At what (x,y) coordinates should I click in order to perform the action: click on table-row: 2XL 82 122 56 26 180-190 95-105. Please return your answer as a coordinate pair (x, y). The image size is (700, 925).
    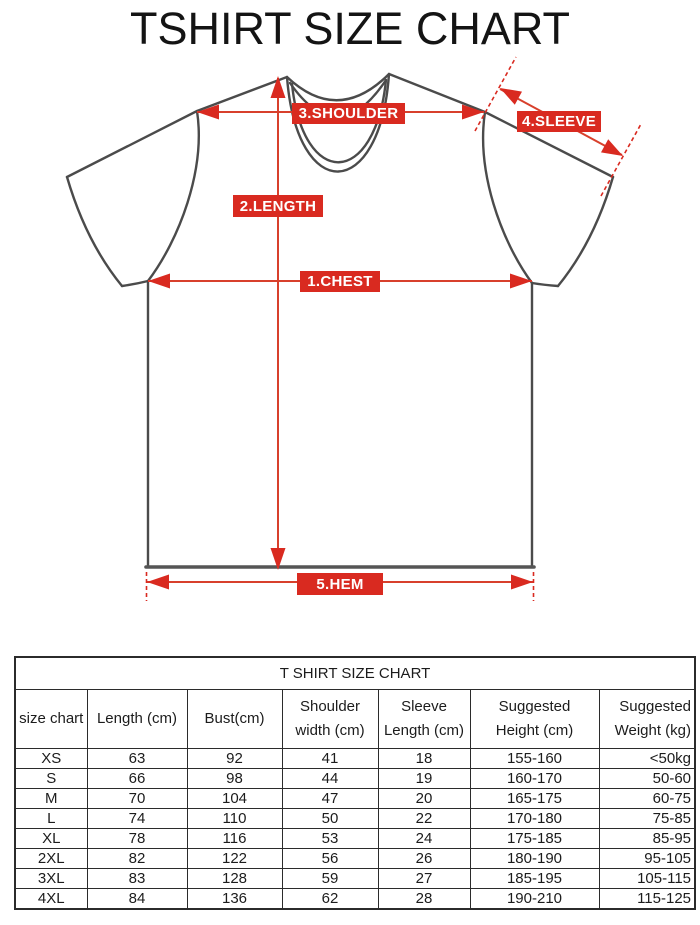
    Looking at the image, I should click on (355, 858).